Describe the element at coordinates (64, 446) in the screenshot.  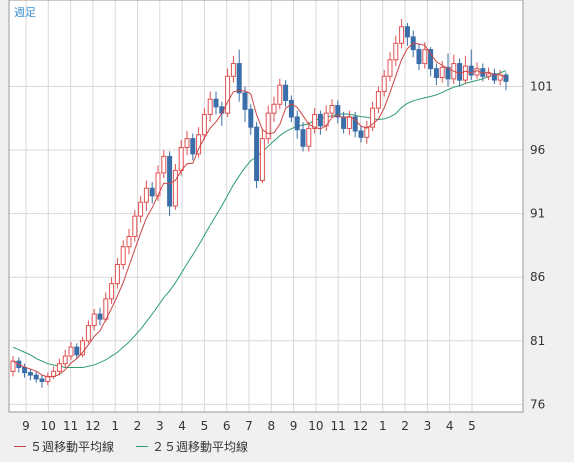
I see `legend-item-ma5: ５週移動平均線` at that location.